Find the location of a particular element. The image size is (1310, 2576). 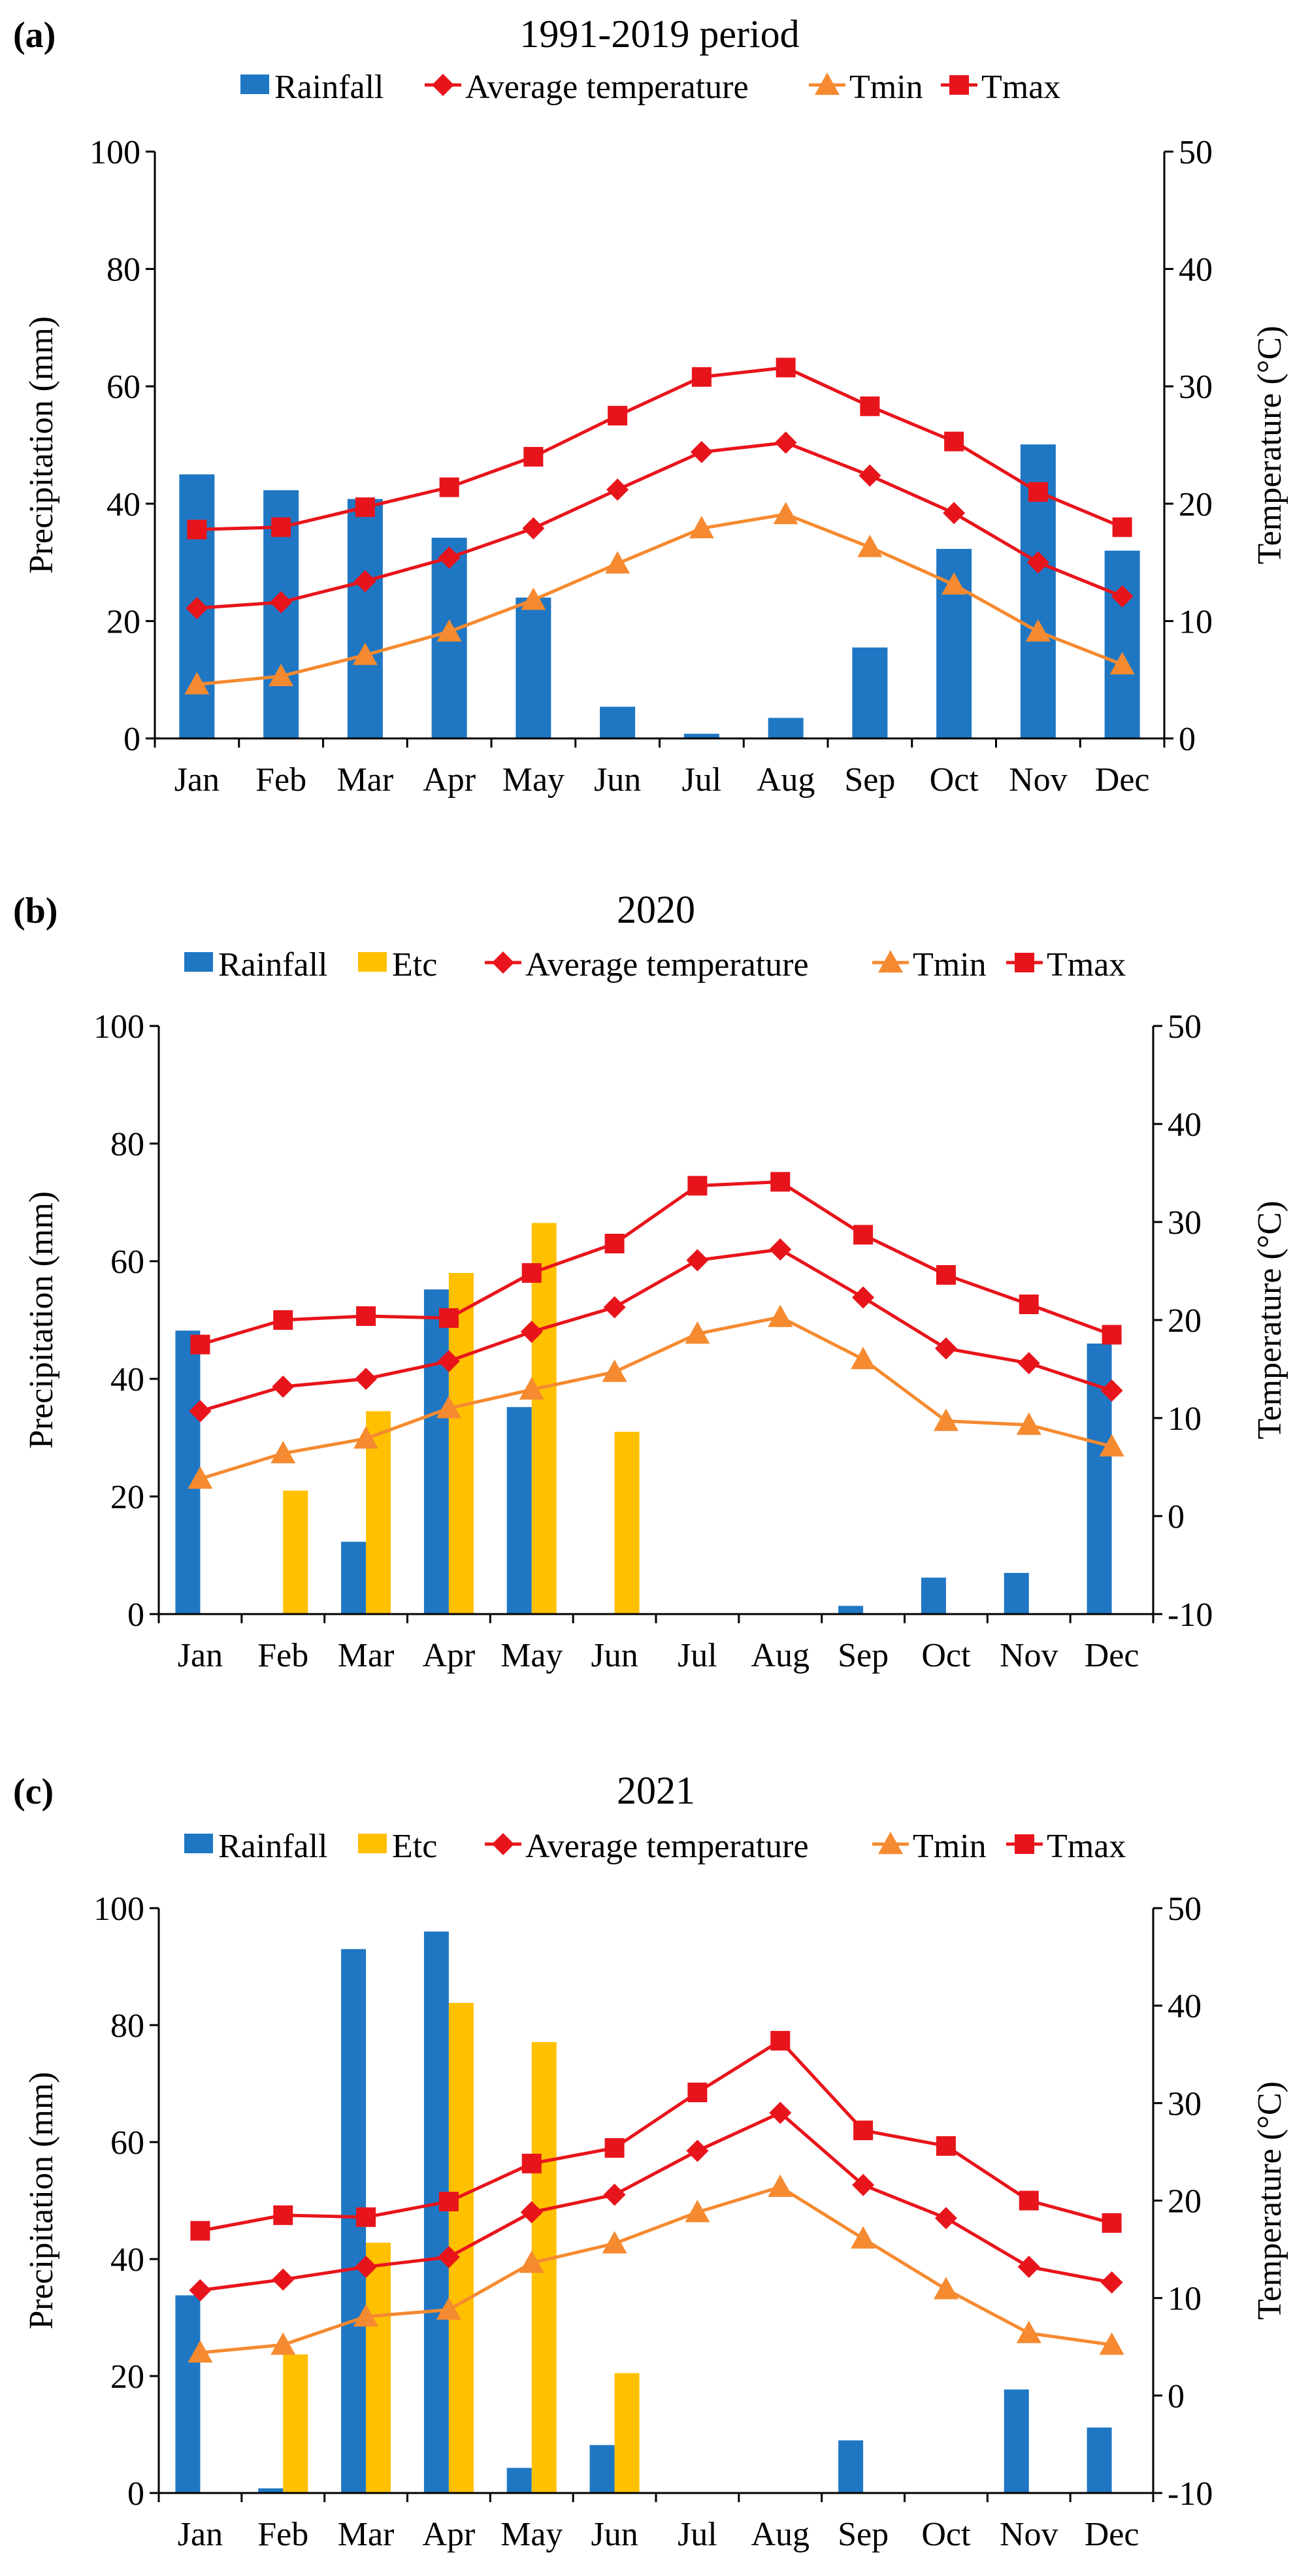

y2-tick-label: 20 is located at coordinates (1185, 2202).